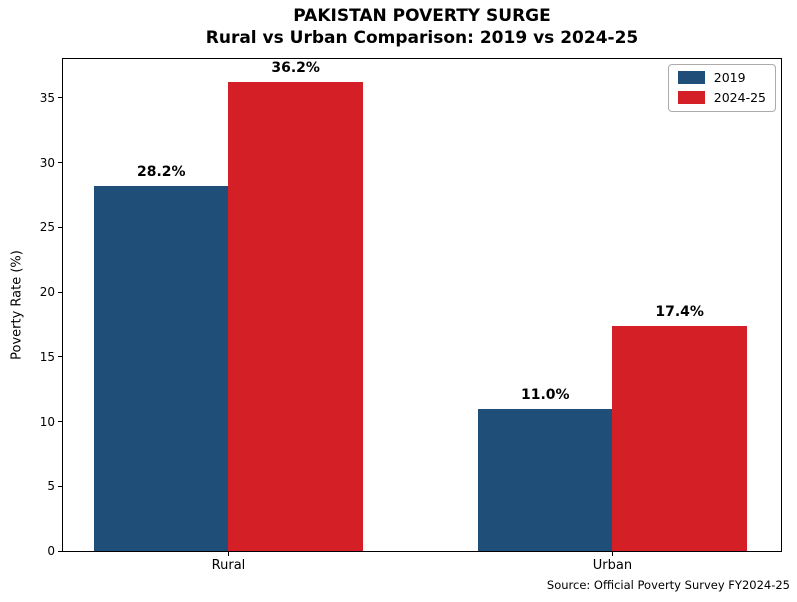 The image size is (797, 602). I want to click on chart-title: PAKISTAN POVERTY SURGE, so click(422, 16).